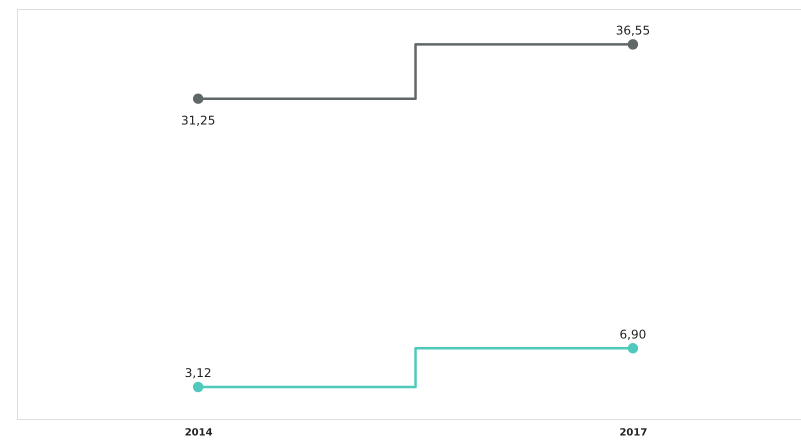  Describe the element at coordinates (198, 433) in the screenshot. I see `x-tick-label: 2014` at that location.